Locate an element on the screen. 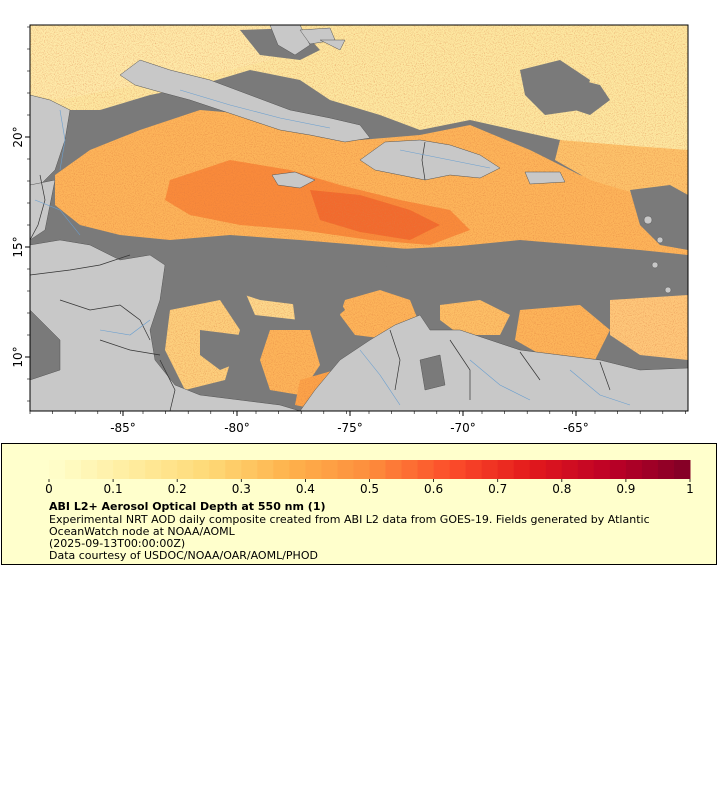 The image size is (720, 800). colorbar-tick-label: 0.7 is located at coordinates (497, 489).